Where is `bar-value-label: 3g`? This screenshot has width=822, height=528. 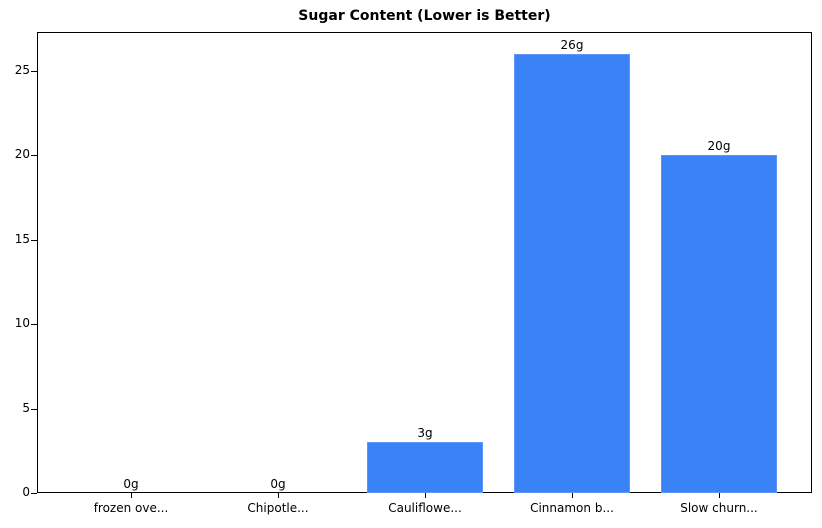 bar-value-label: 3g is located at coordinates (425, 433).